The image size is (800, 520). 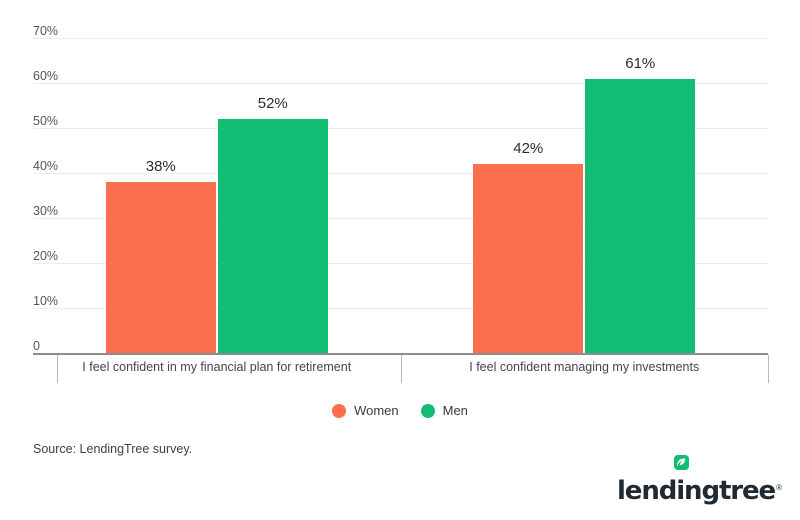 I want to click on y-axis-label-60: 60%, so click(x=46, y=76).